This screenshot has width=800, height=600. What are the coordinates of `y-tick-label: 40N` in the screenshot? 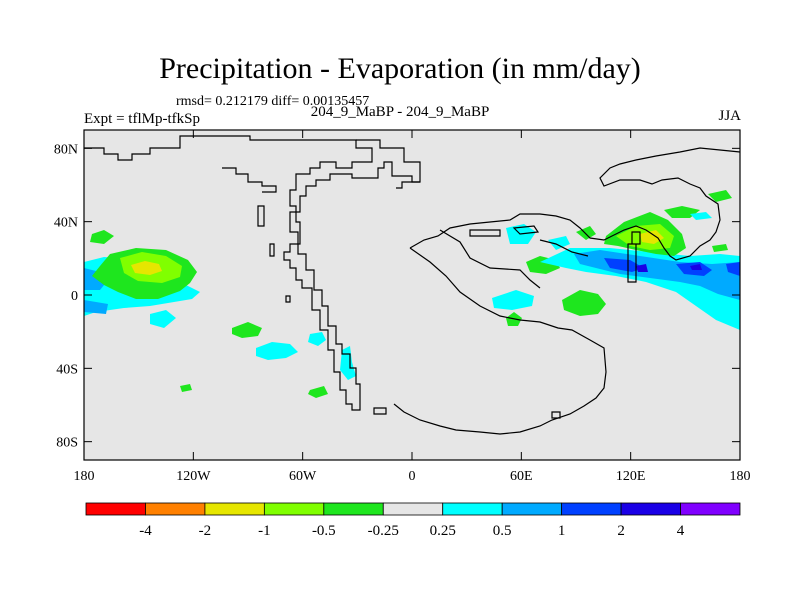 It's located at (66, 223).